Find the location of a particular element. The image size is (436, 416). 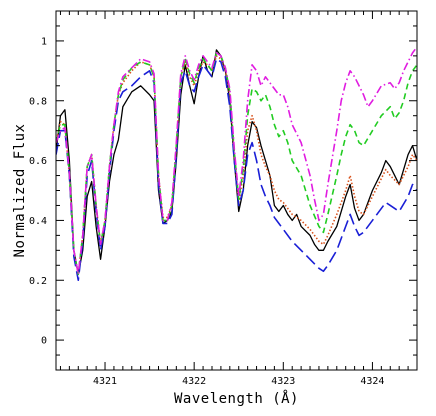

x-tick-label: 4323 is located at coordinates (283, 381).